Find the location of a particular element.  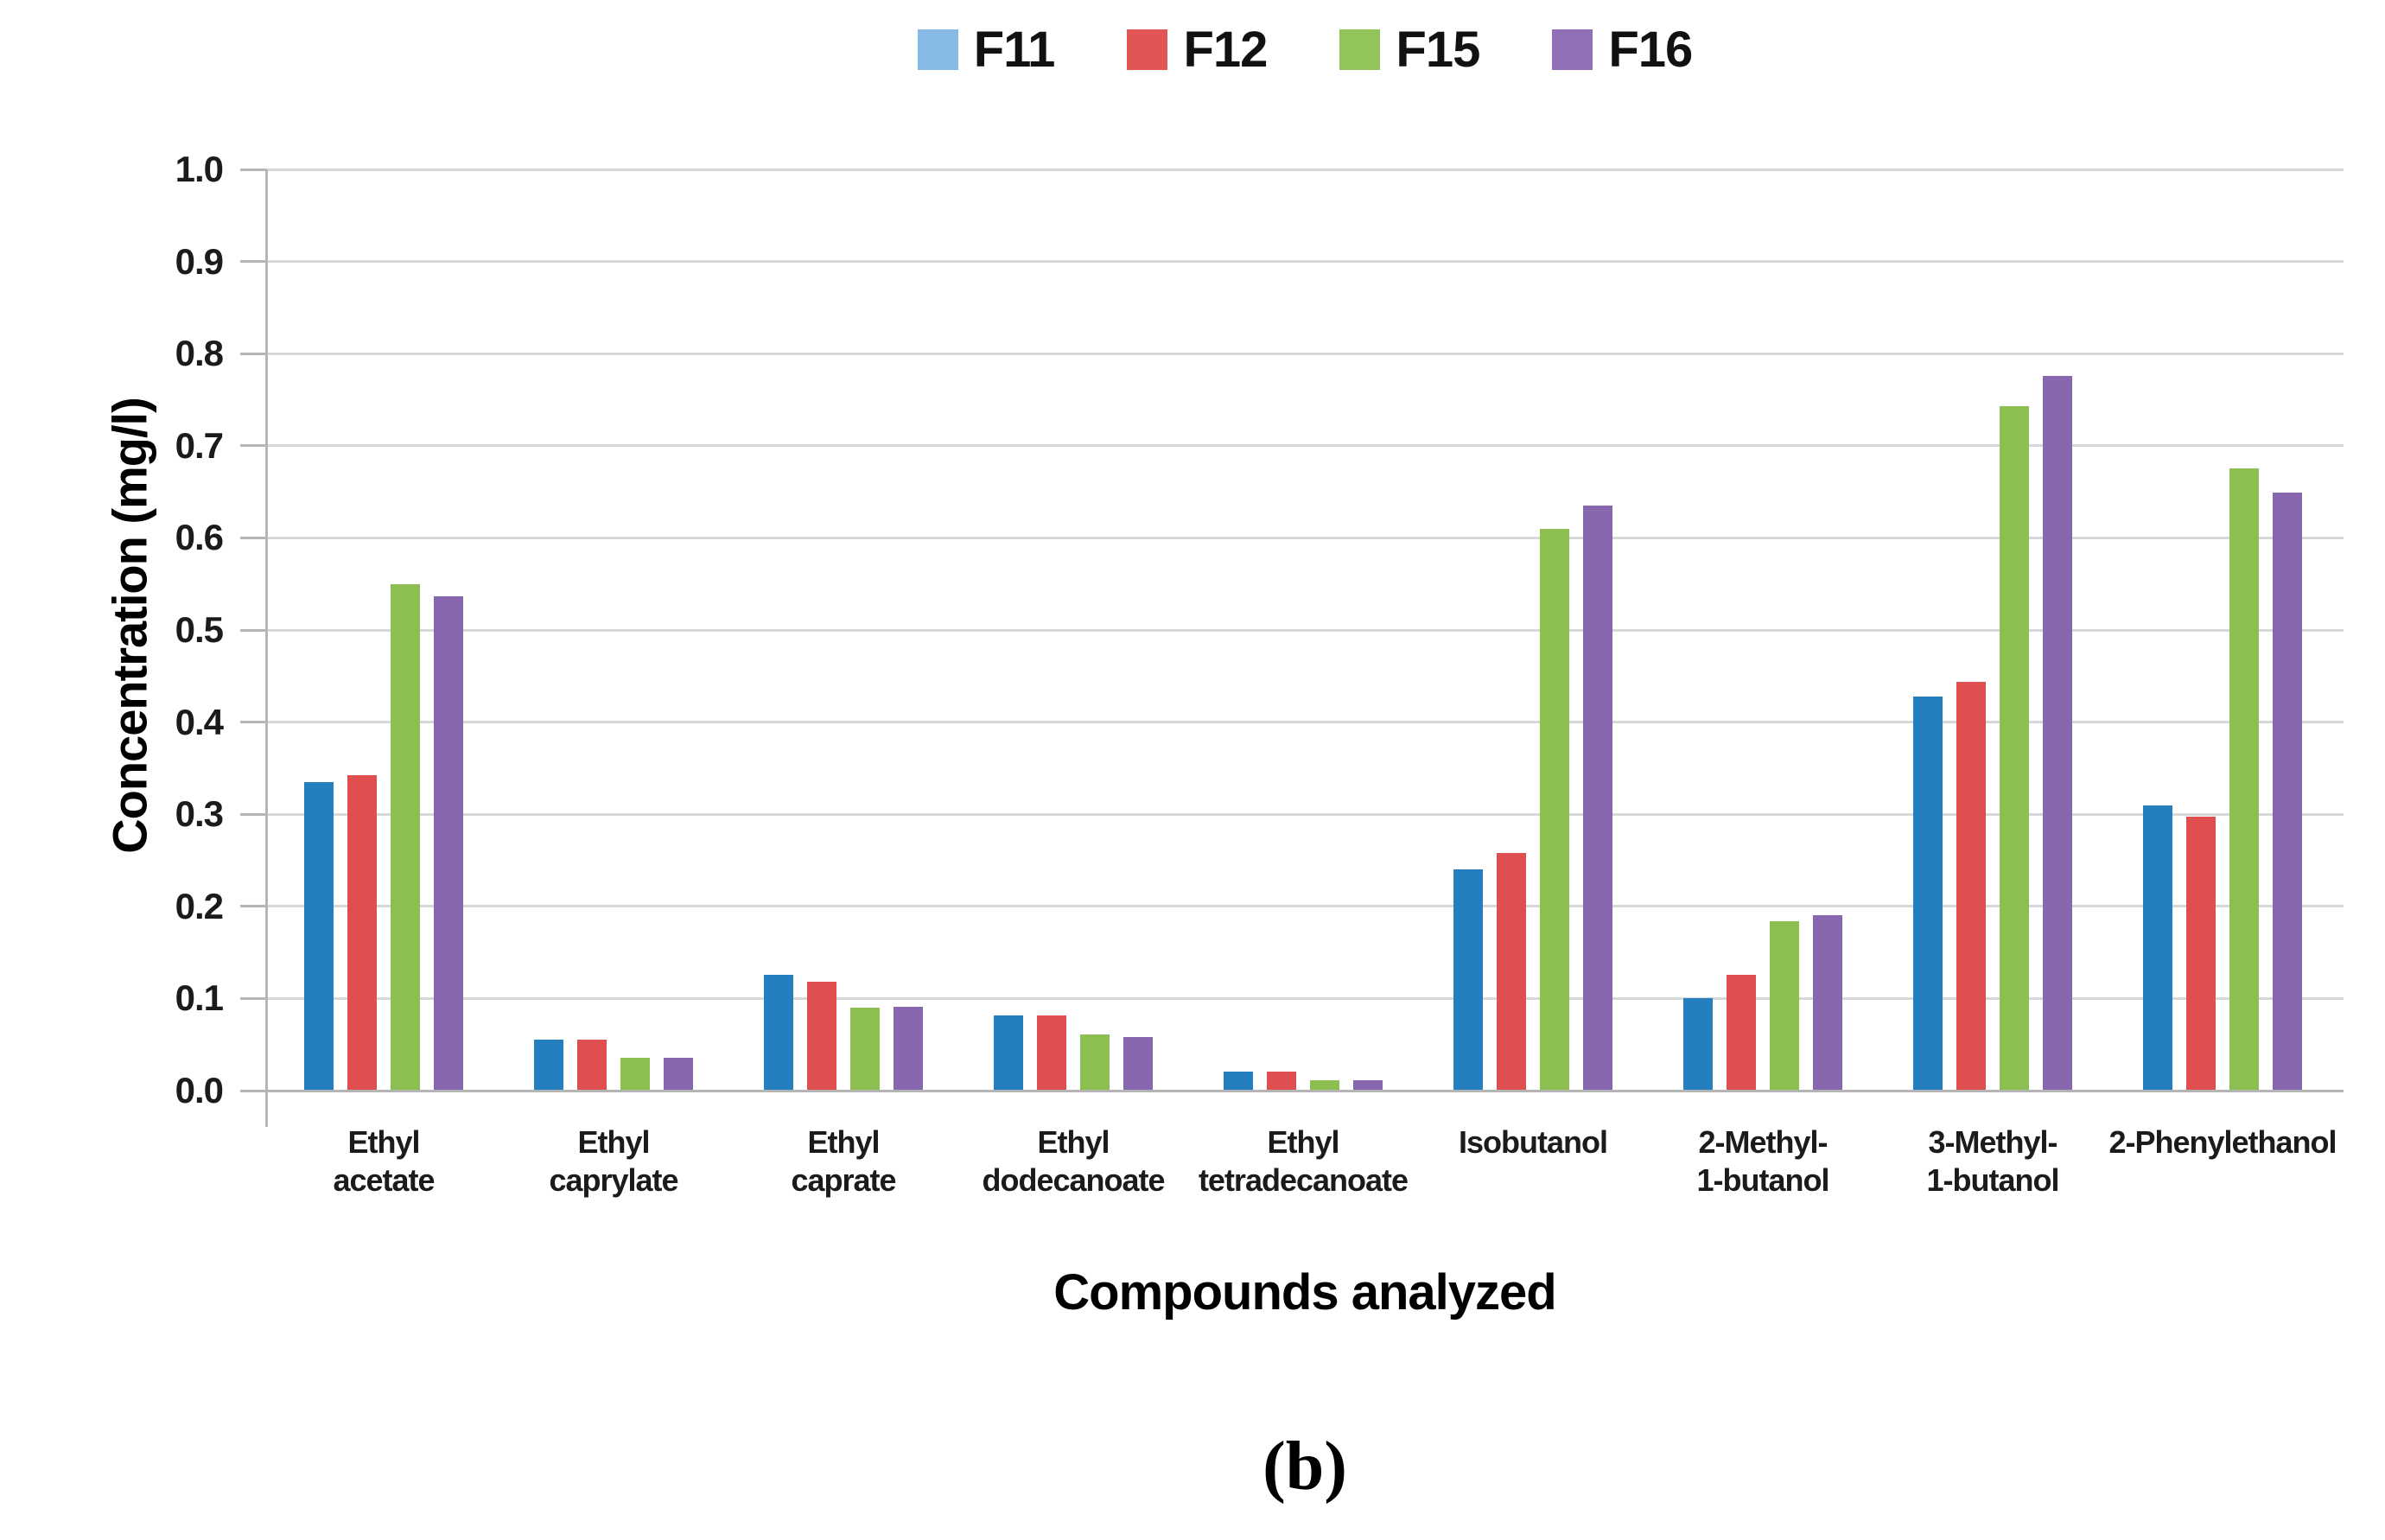

bar-F12-isobutanol is located at coordinates (1511, 971).